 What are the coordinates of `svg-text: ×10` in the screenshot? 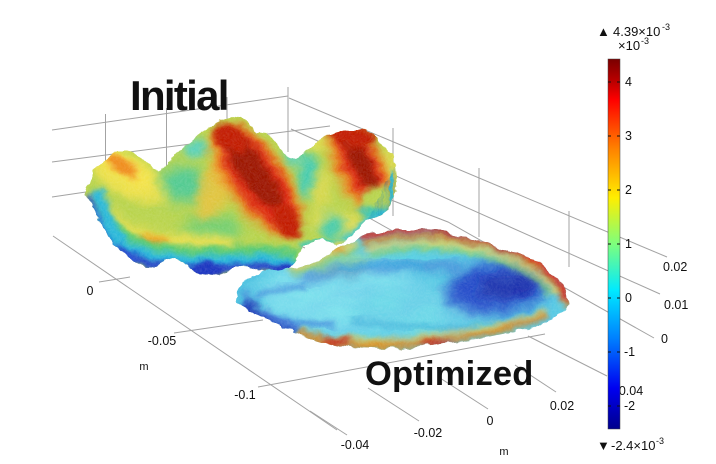 It's located at (629, 45).